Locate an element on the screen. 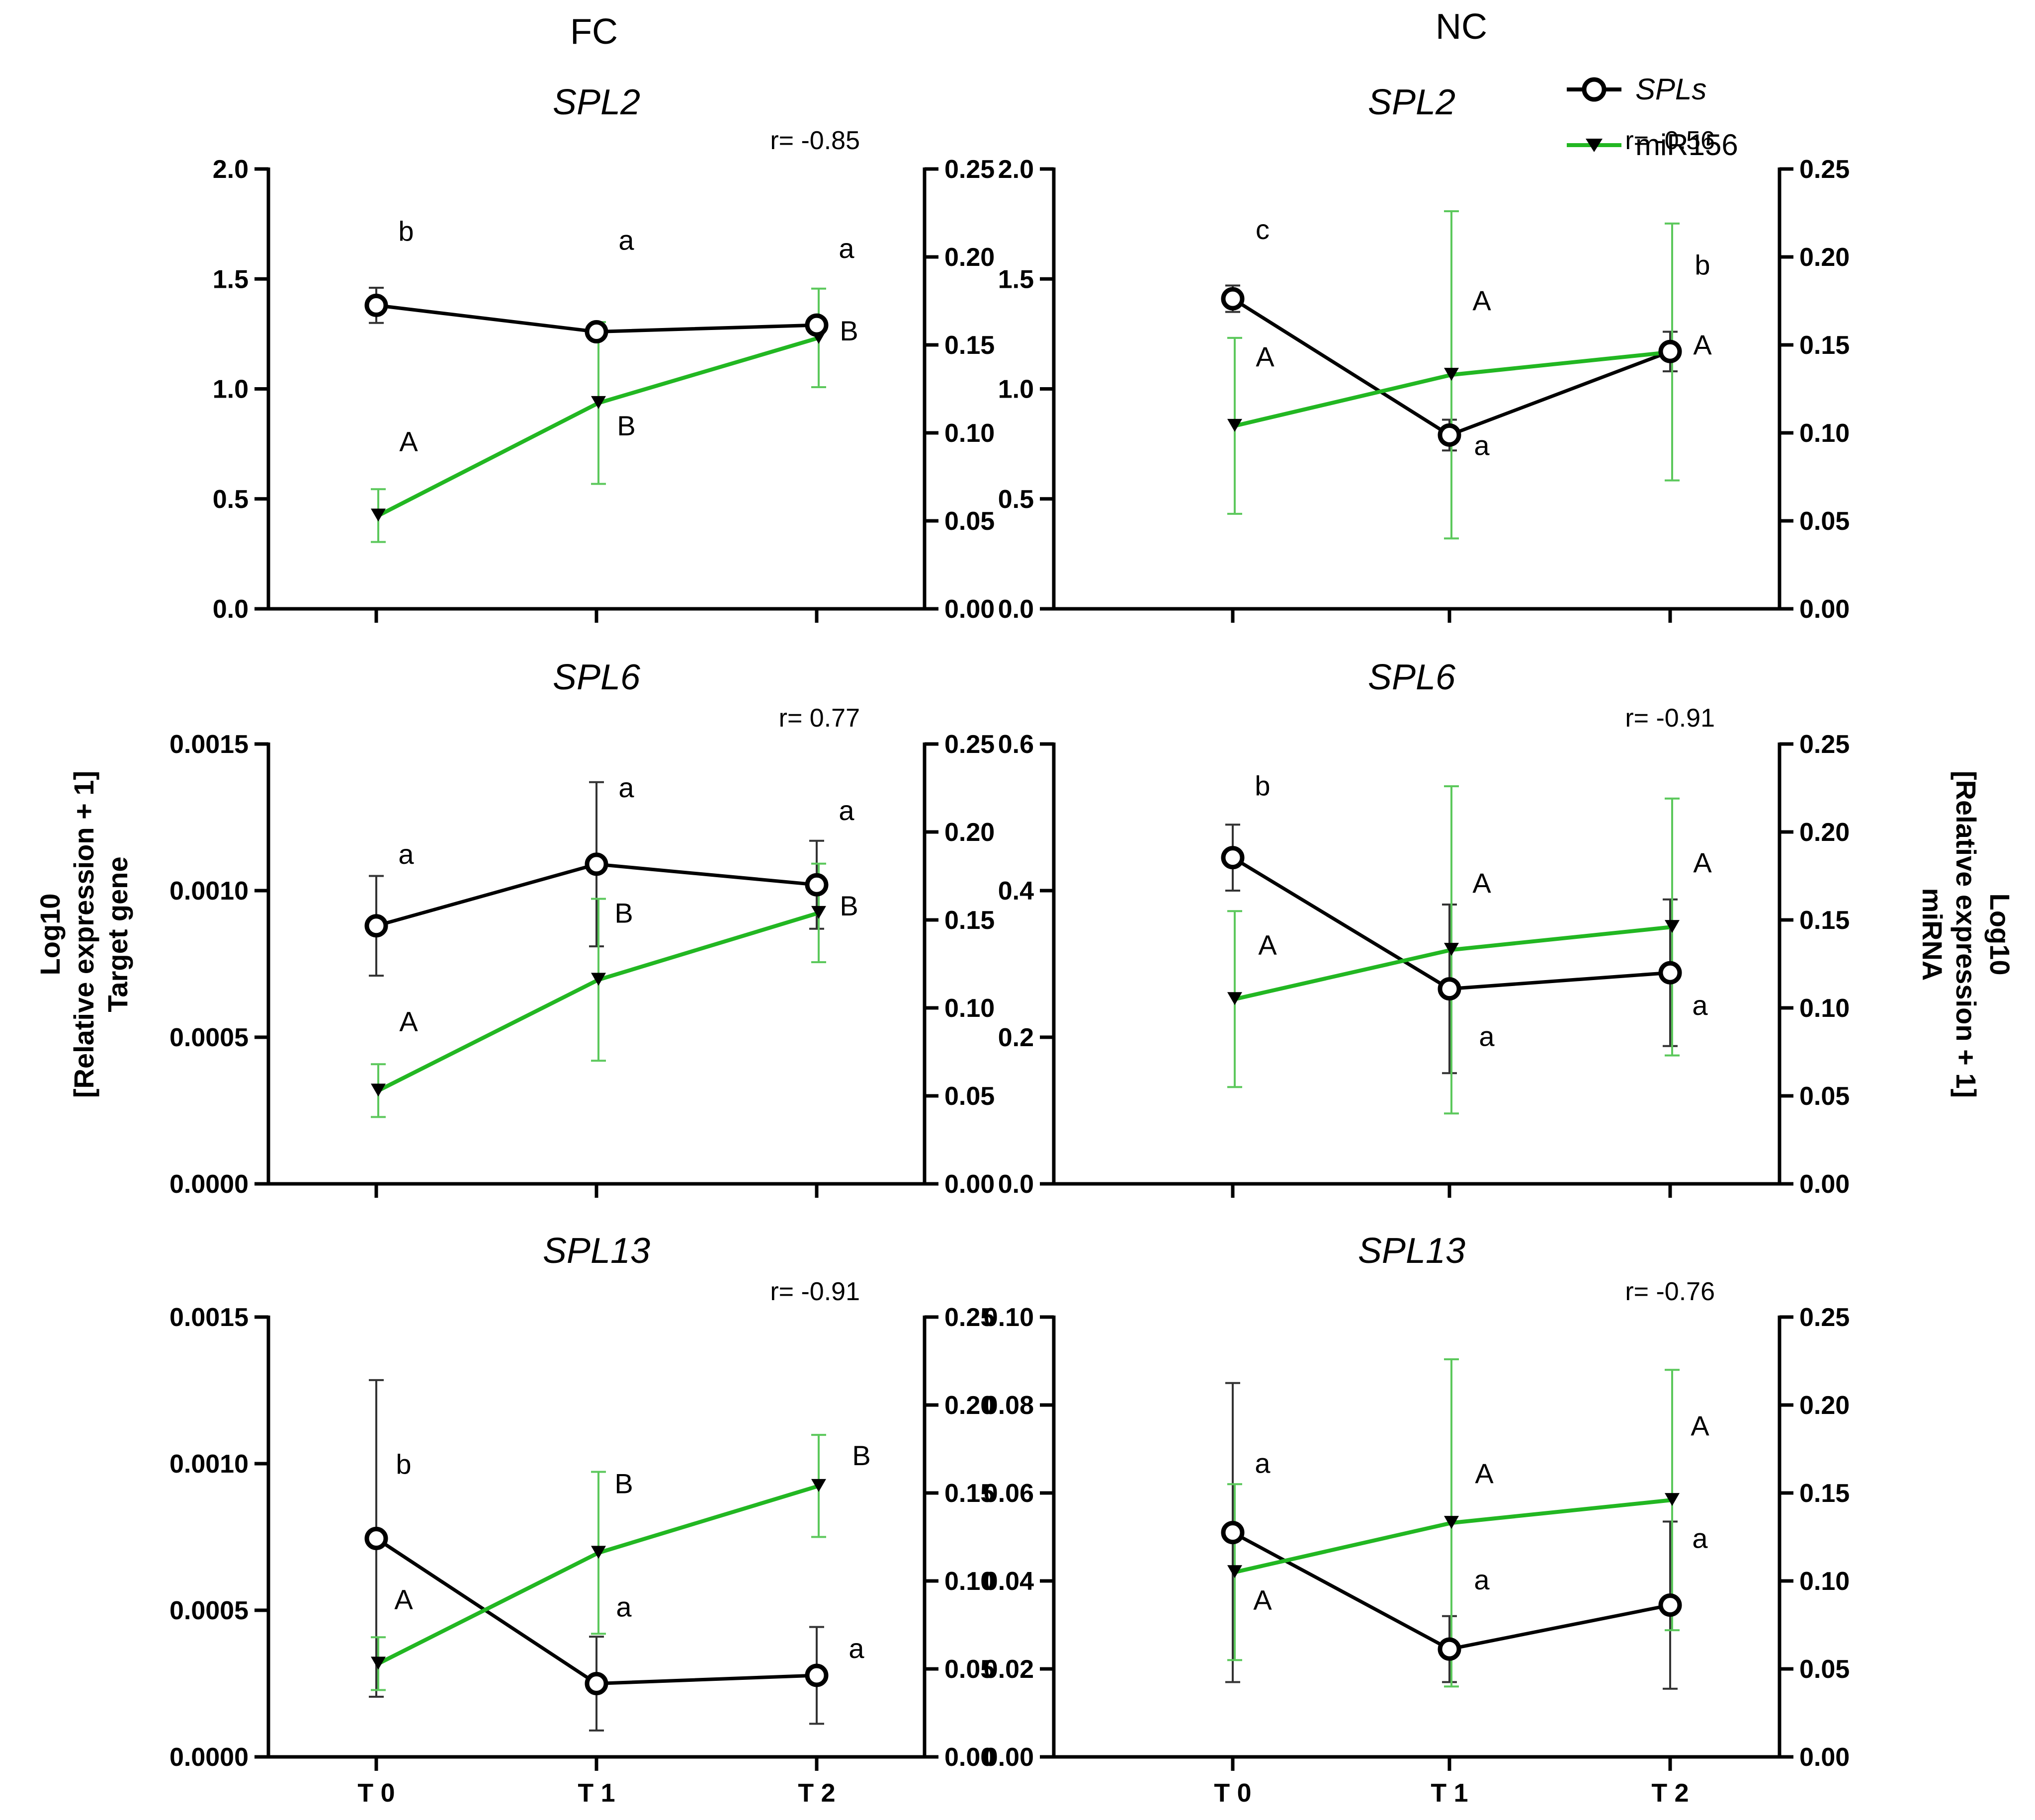 This screenshot has width=2035, height=1820. left-y-tick-label: 1.5 is located at coordinates (1016, 279).